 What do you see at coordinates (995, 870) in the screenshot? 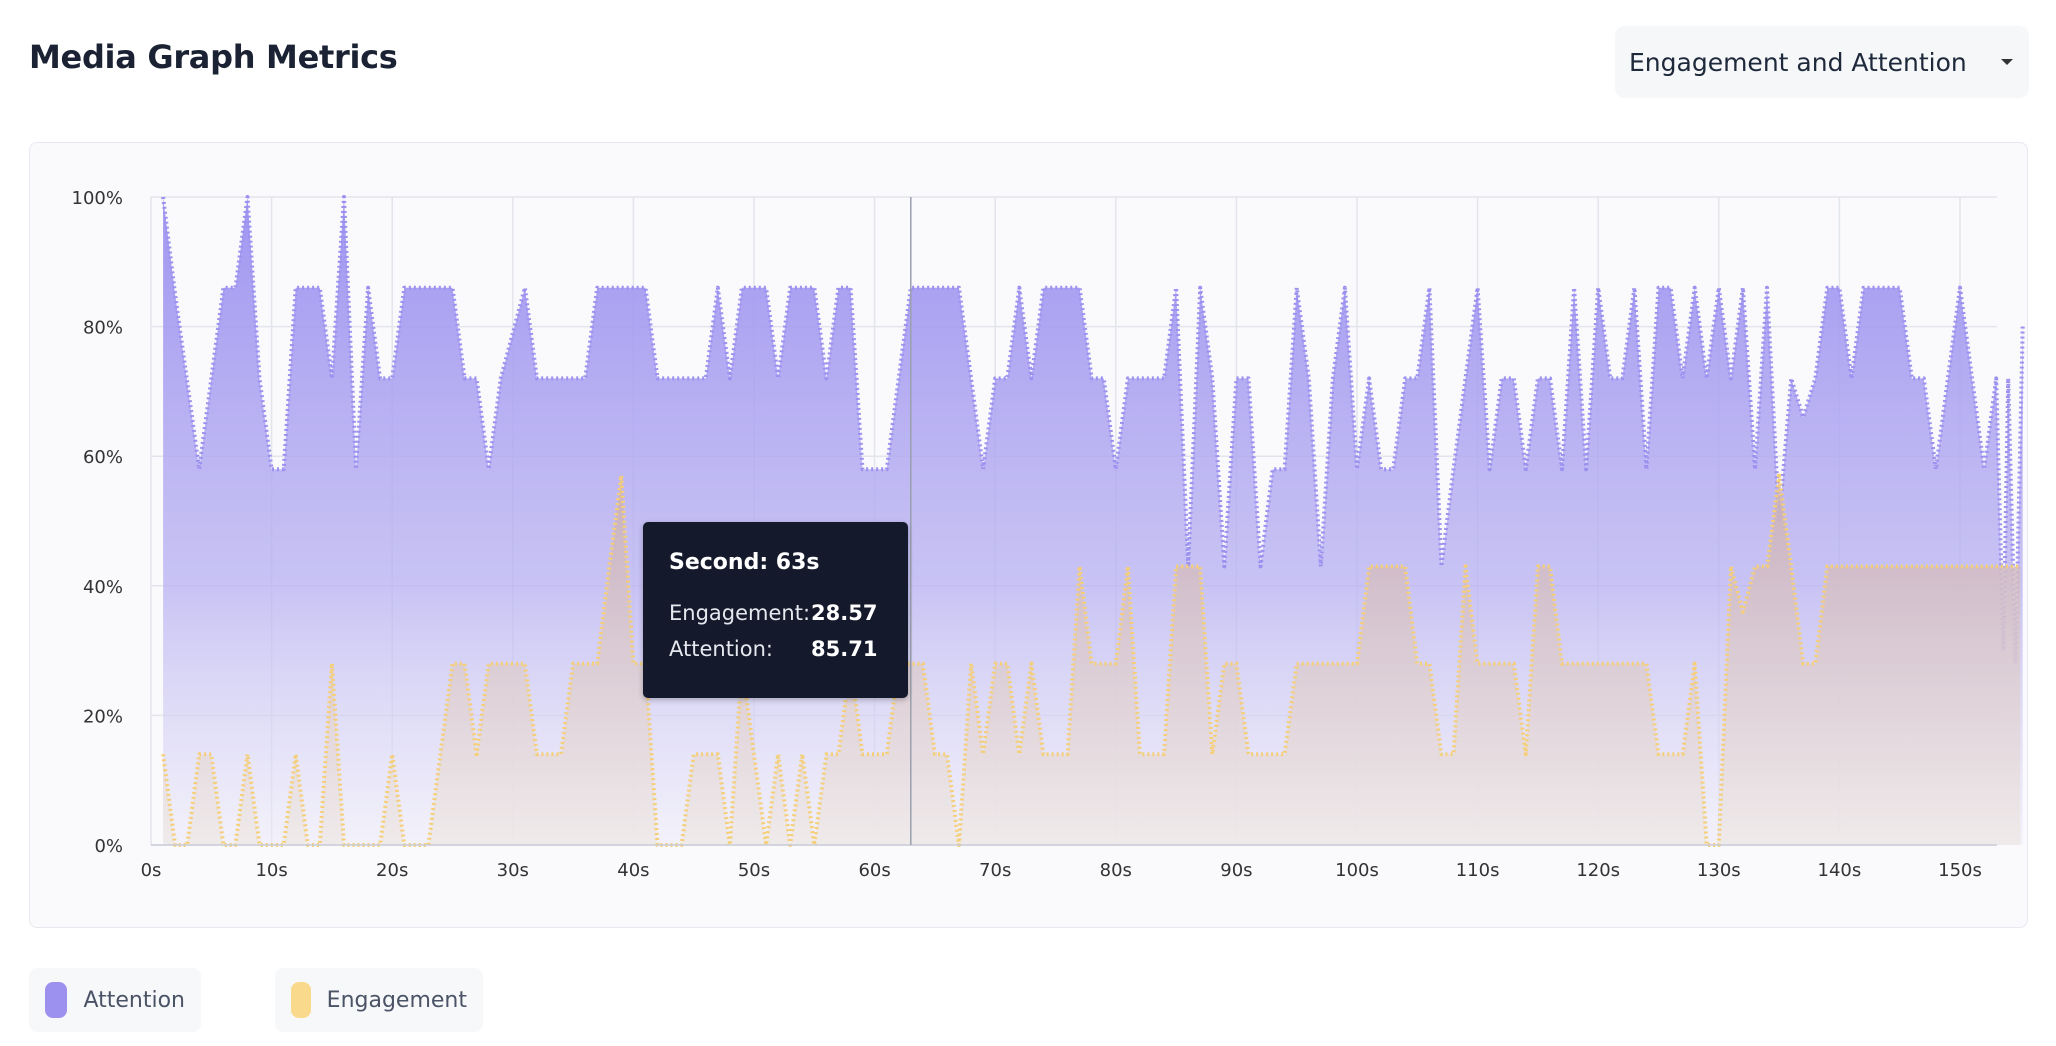
I see `x-tick-label: 70s` at bounding box center [995, 870].